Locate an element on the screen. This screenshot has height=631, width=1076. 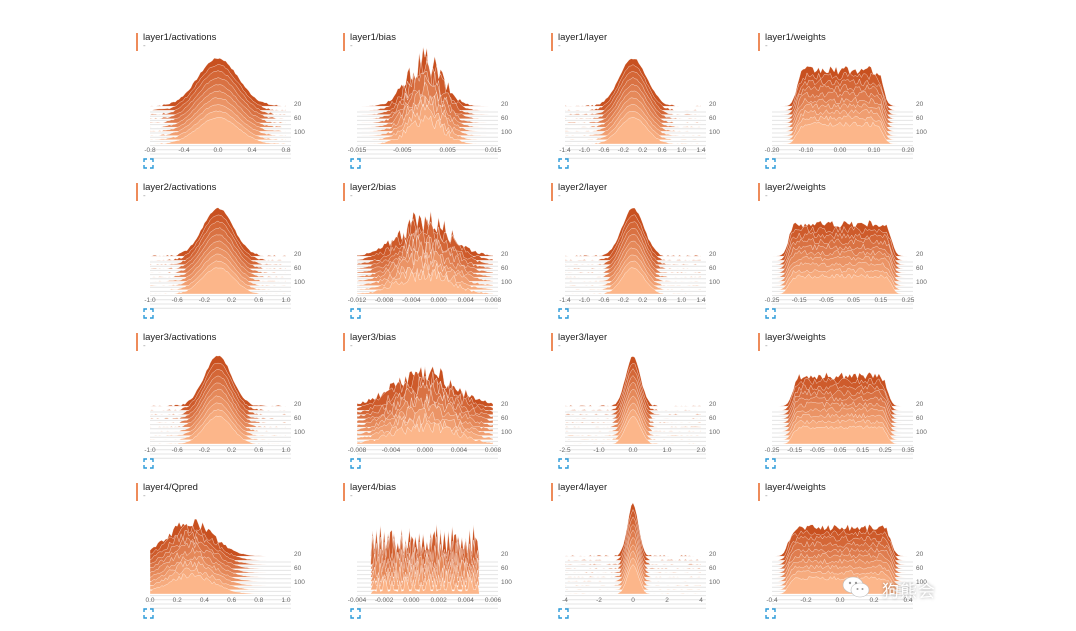
x-tick-label: -0.6 is located at coordinates (178, 450).